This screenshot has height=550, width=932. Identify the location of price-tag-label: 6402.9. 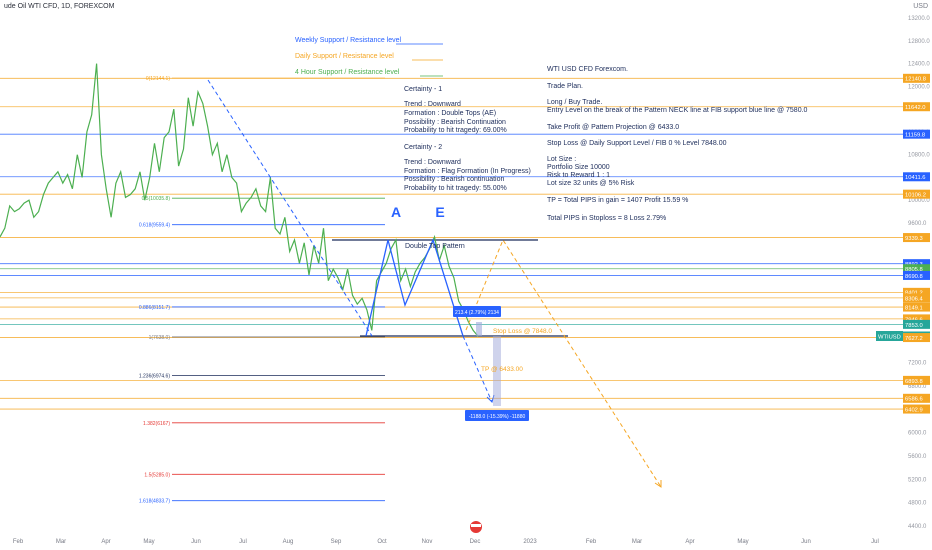
(914, 410).